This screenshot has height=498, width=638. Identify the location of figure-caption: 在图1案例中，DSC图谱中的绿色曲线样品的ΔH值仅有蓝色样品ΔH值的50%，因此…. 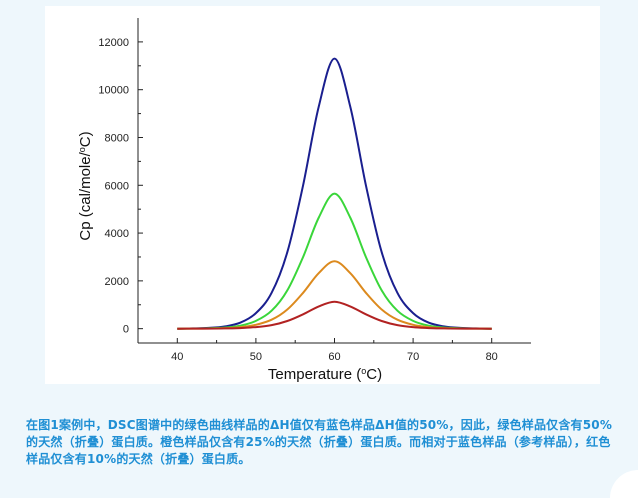
(319, 442).